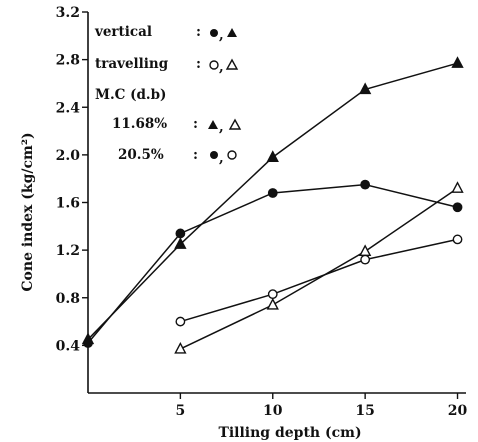 Image resolution: width=478 pixels, height=442 pixels. I want to click on legend-mc2-filled-circle-icon, so click(214, 155).